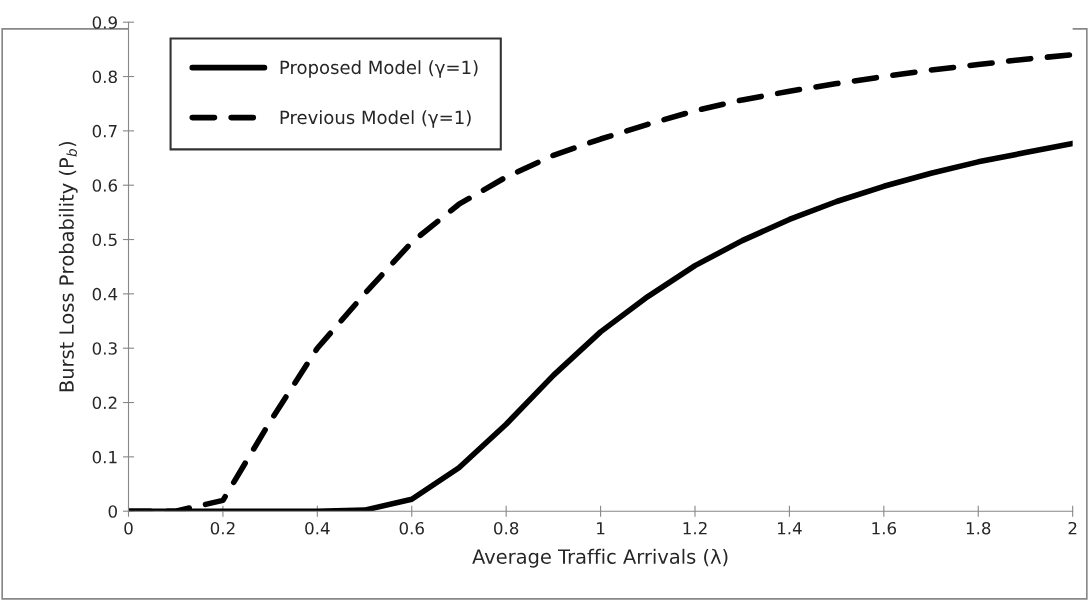 The width and height of the screenshot is (1089, 600). Describe the element at coordinates (978, 528) in the screenshot. I see `x-tick-label: 1.8` at that location.